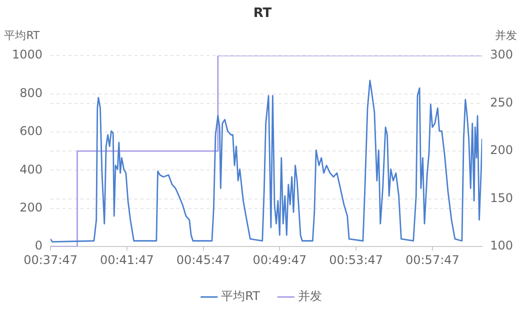 Image resolution: width=529 pixels, height=317 pixels. I want to click on x-tick-label: 00:53:47, so click(356, 259).